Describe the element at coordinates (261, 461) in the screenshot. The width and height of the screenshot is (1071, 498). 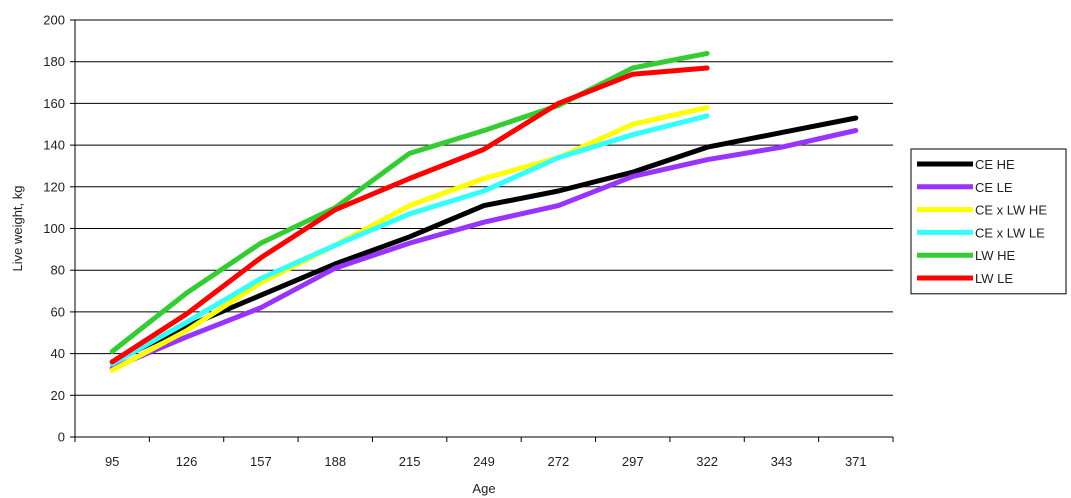
I see `x-tick-label: 157` at that location.